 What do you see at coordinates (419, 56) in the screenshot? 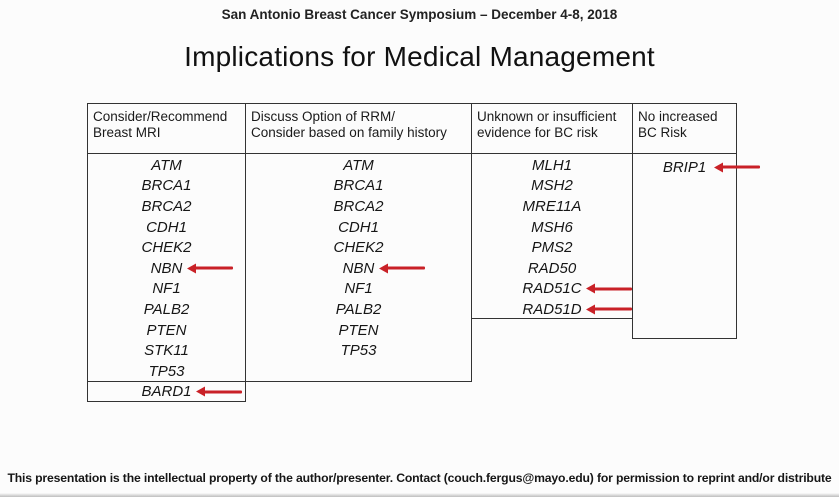
I see `slide-title: Implications for Medical Management` at bounding box center [419, 56].